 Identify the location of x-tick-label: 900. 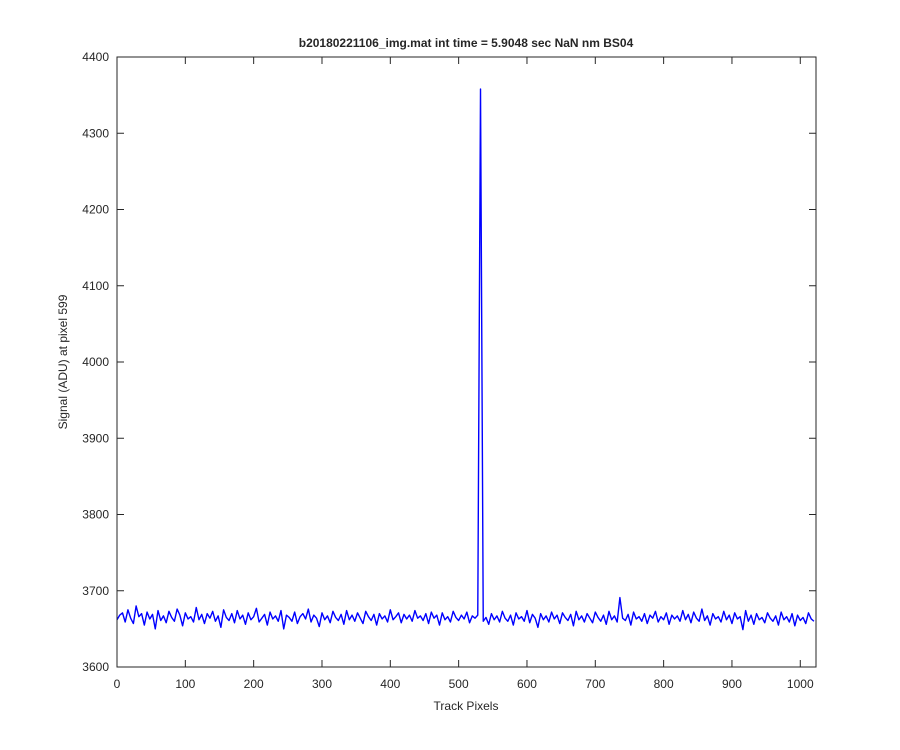
(732, 684).